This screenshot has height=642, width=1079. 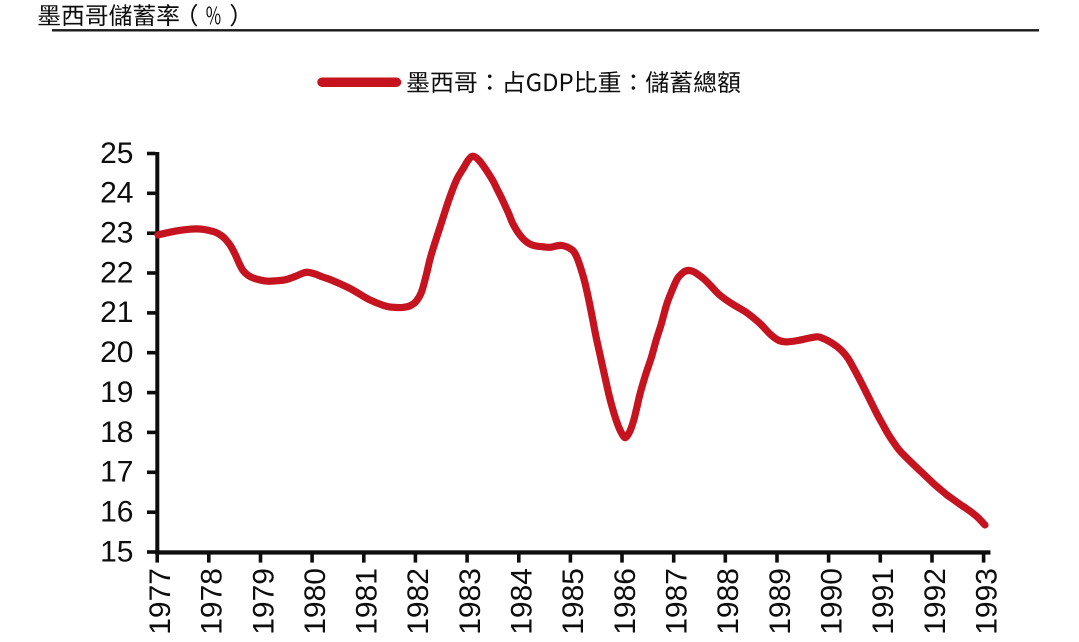 I want to click on svg-text: 1977, so click(x=160, y=601).